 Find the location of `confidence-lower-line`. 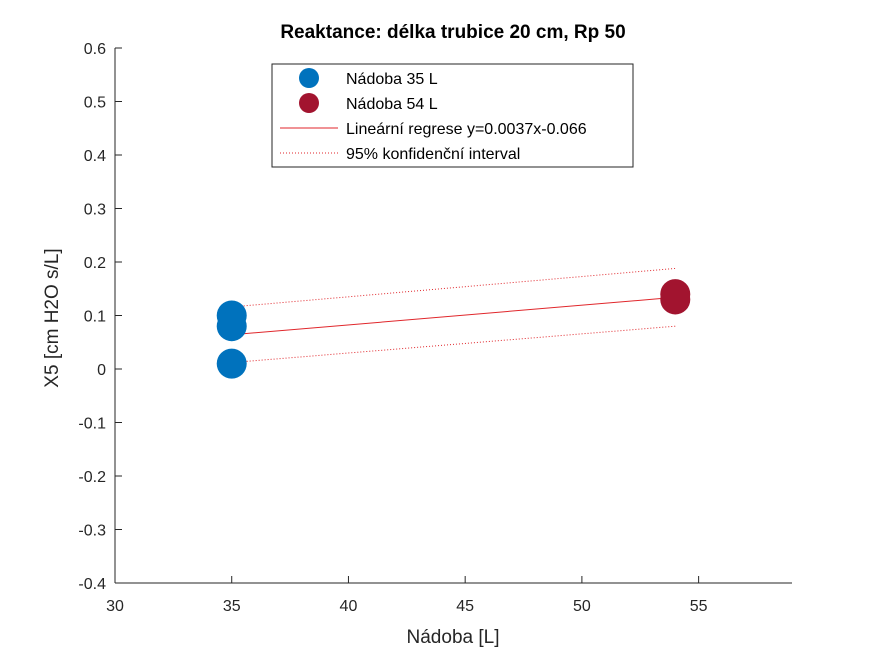

confidence-lower-line is located at coordinates (453, 344).